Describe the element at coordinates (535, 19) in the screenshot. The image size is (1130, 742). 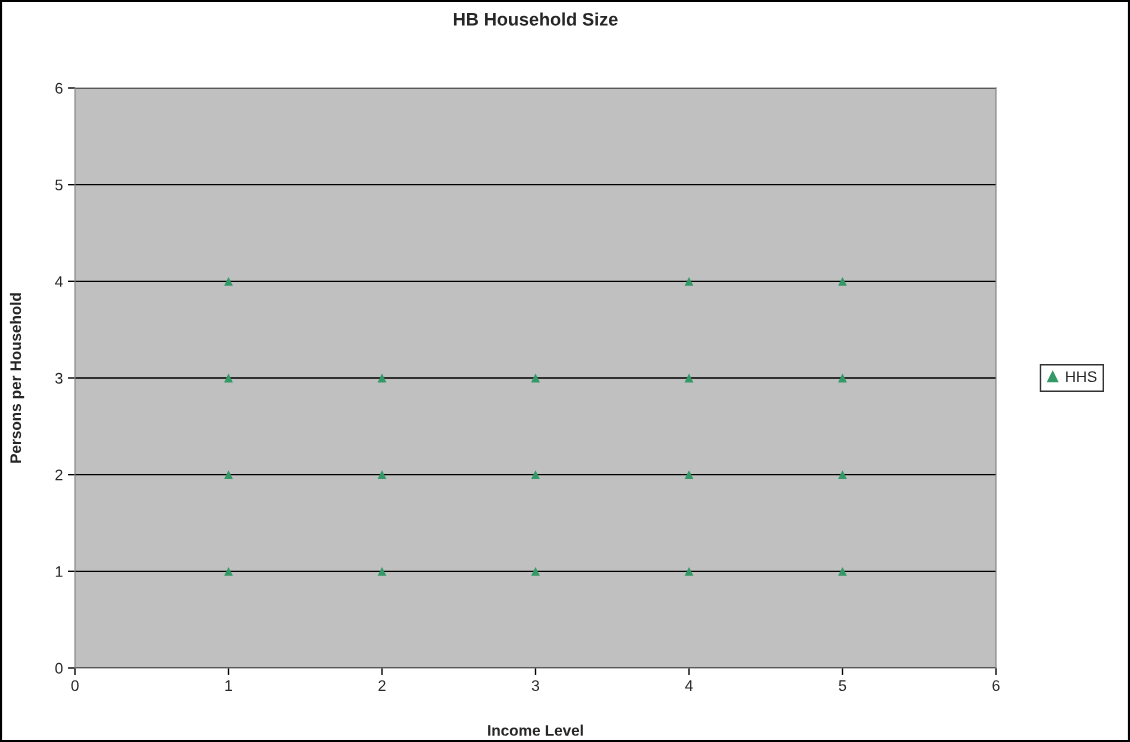
I see `chart-title: HB Household Size` at that location.